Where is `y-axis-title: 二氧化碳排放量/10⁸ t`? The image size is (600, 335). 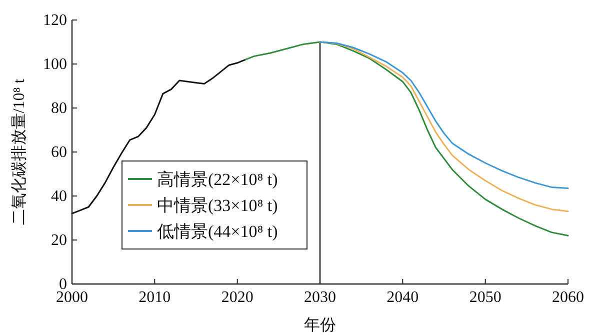
y-axis-title: 二氧化碳排放量/10⁸ t is located at coordinates (19, 152).